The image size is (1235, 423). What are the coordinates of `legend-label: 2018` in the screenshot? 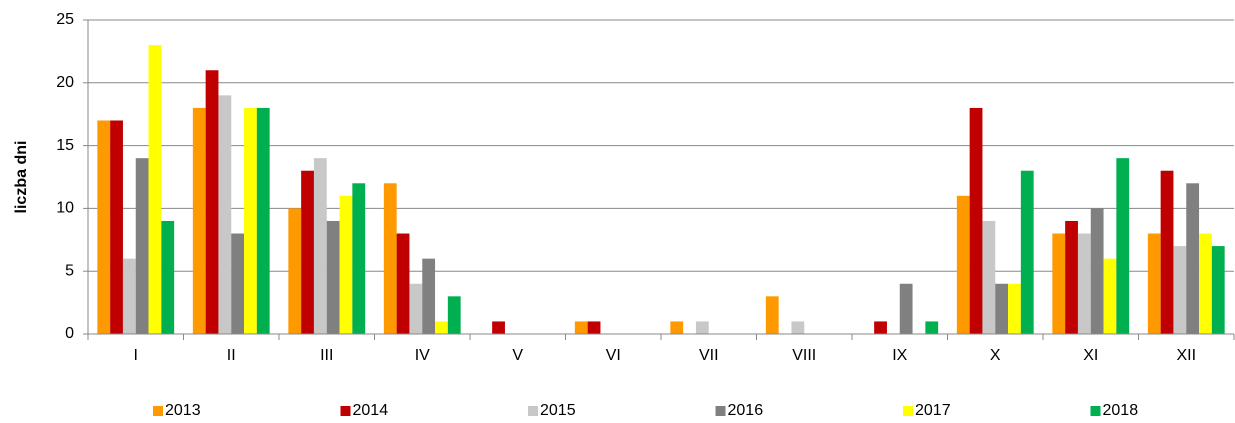 It's located at (1121, 410).